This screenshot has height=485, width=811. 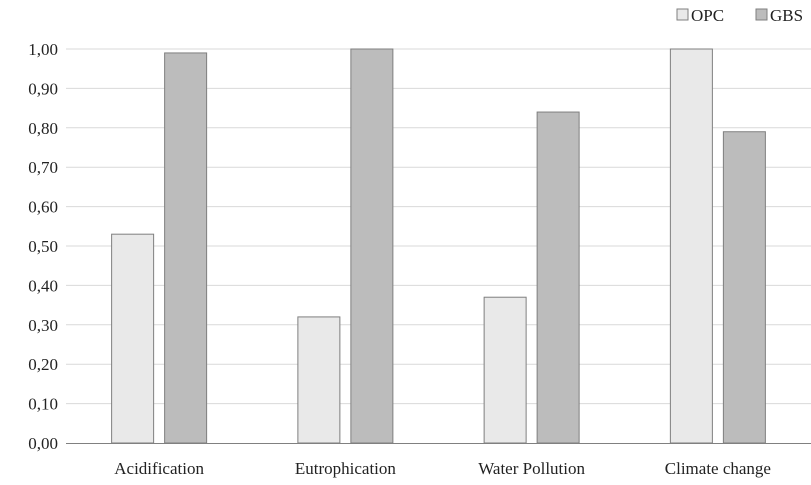 What do you see at coordinates (739, 15) in the screenshot?
I see `legend: OPC GBS` at bounding box center [739, 15].